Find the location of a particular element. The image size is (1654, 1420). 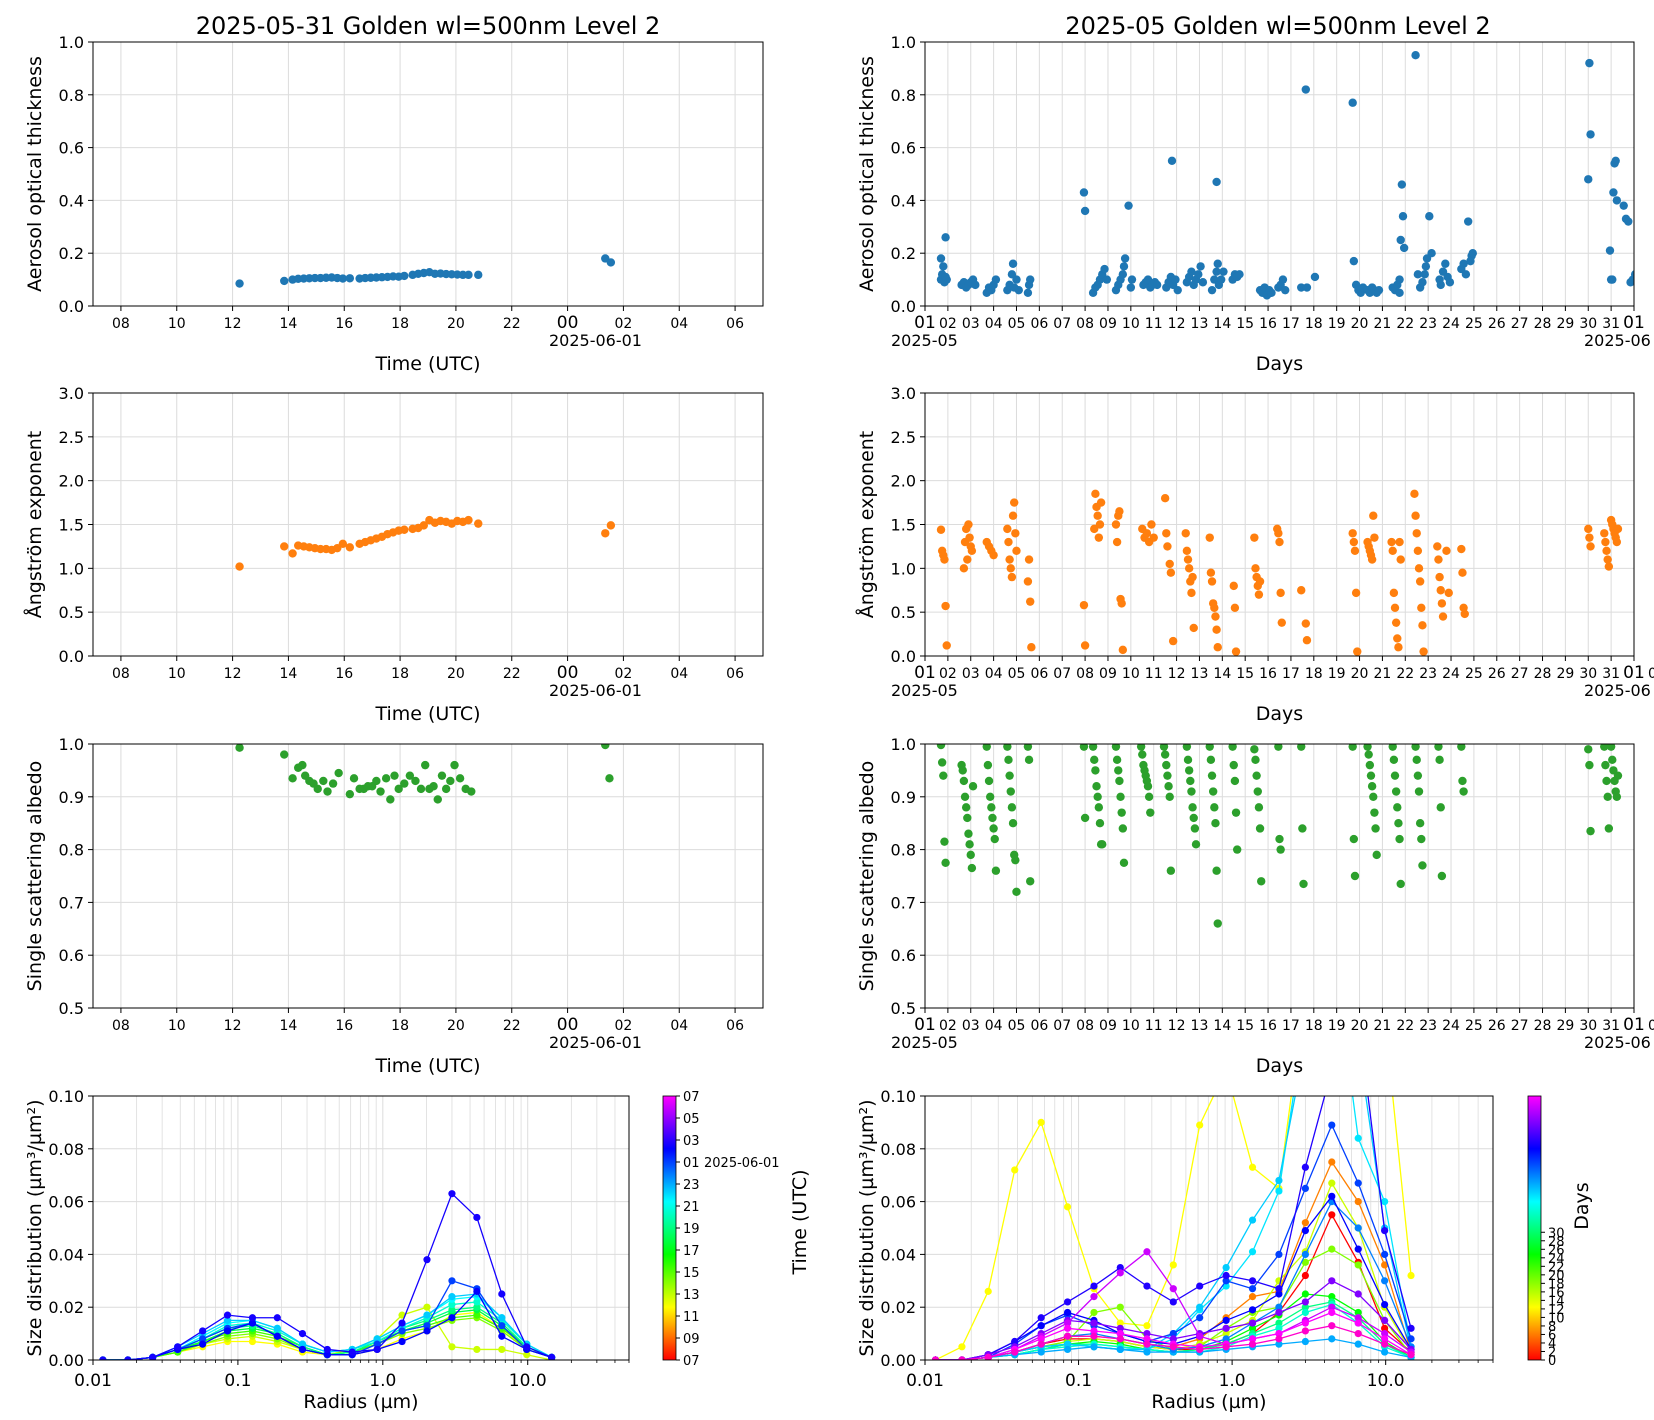

plot-frame is located at coordinates (1279, 174).